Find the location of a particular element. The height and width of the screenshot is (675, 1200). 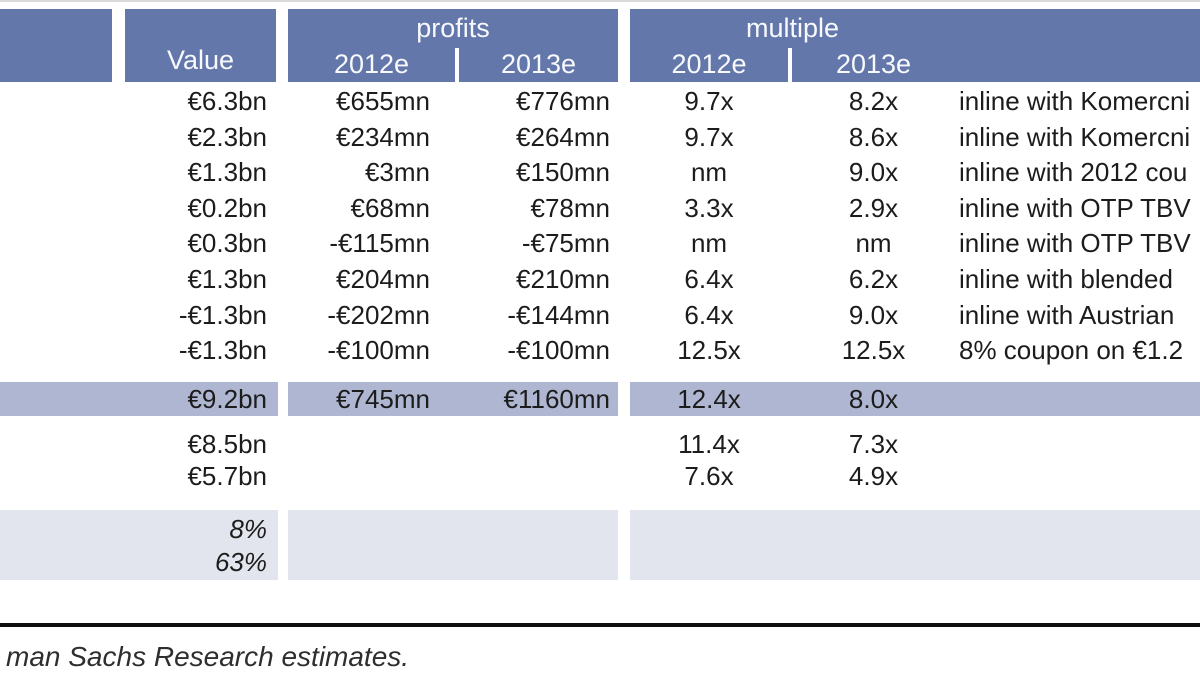

cell-value: €6.3bn is located at coordinates (227, 101).